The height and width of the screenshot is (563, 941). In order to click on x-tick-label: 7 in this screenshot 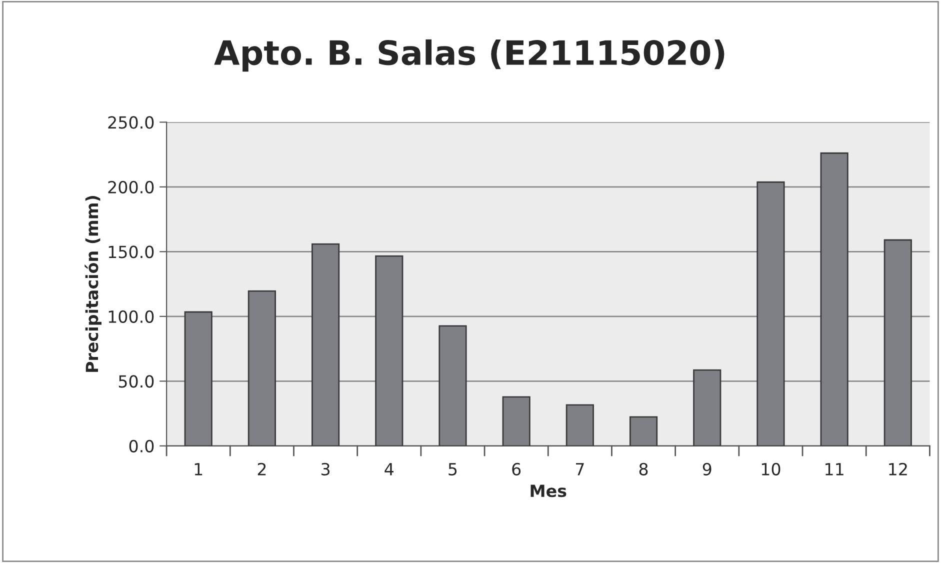, I will do `click(580, 469)`.